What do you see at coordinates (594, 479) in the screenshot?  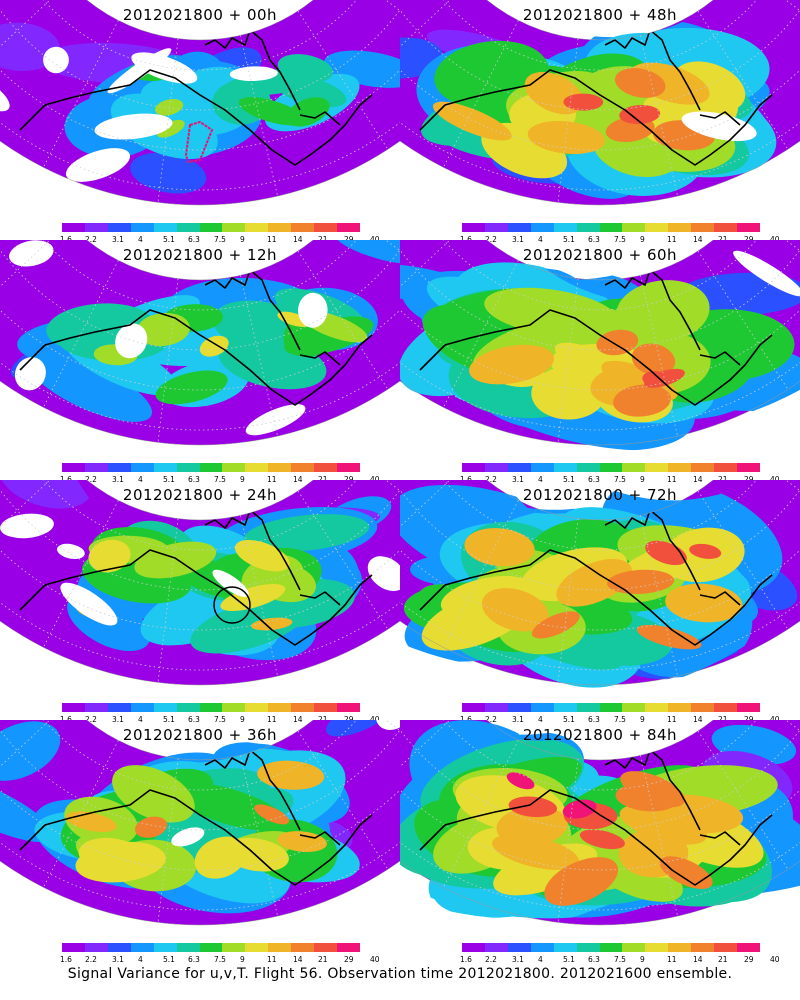 I see `colorbar-tick-label: 6.3` at bounding box center [594, 479].